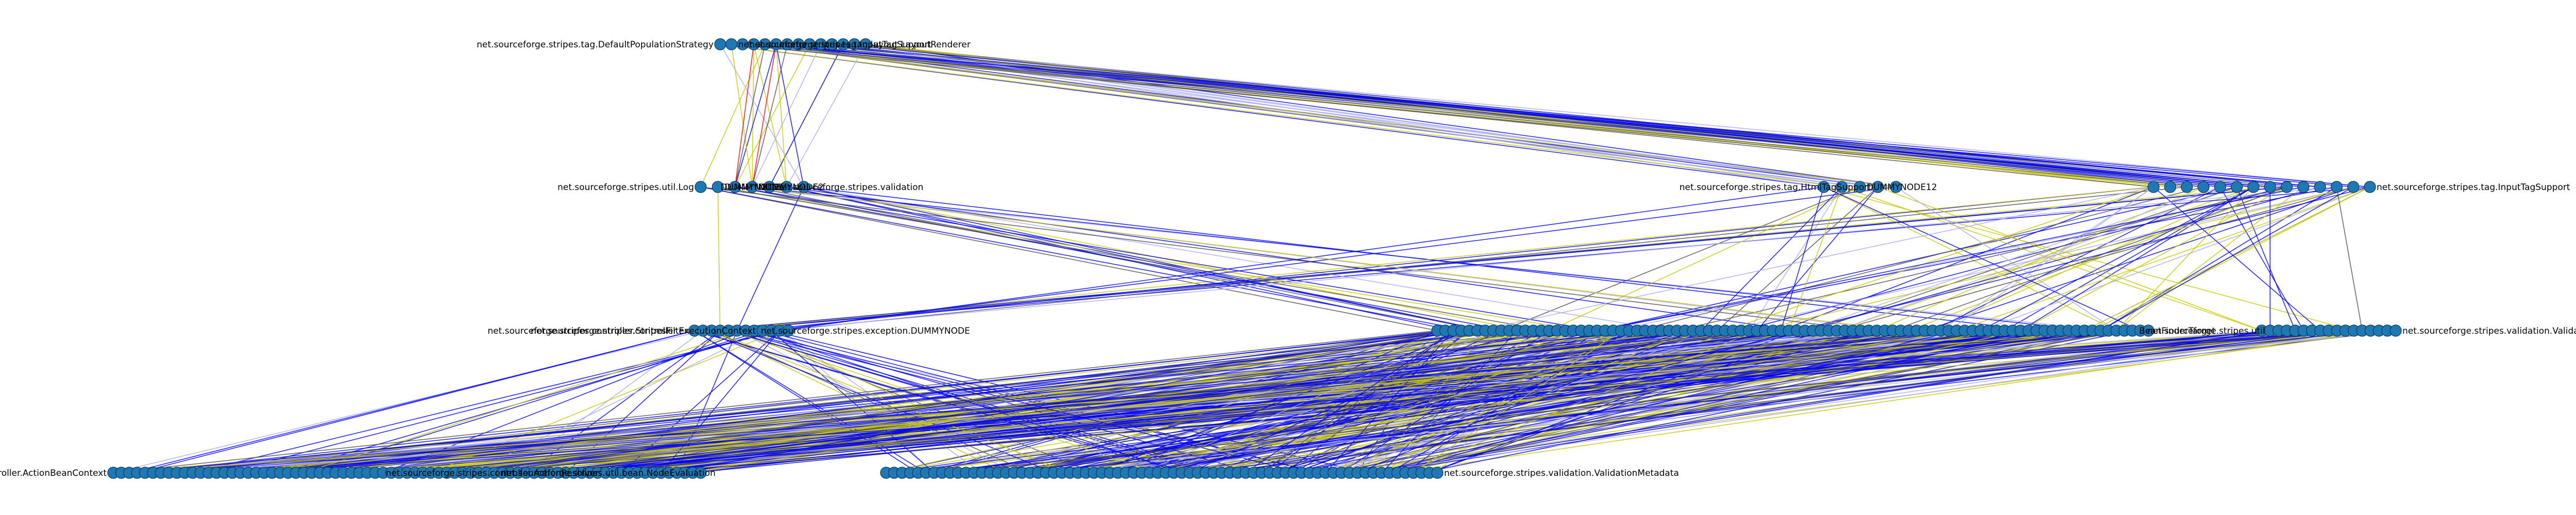 This screenshot has height=515, width=2576. I want to click on node-label: DUMMYNODE2, so click(791, 188).